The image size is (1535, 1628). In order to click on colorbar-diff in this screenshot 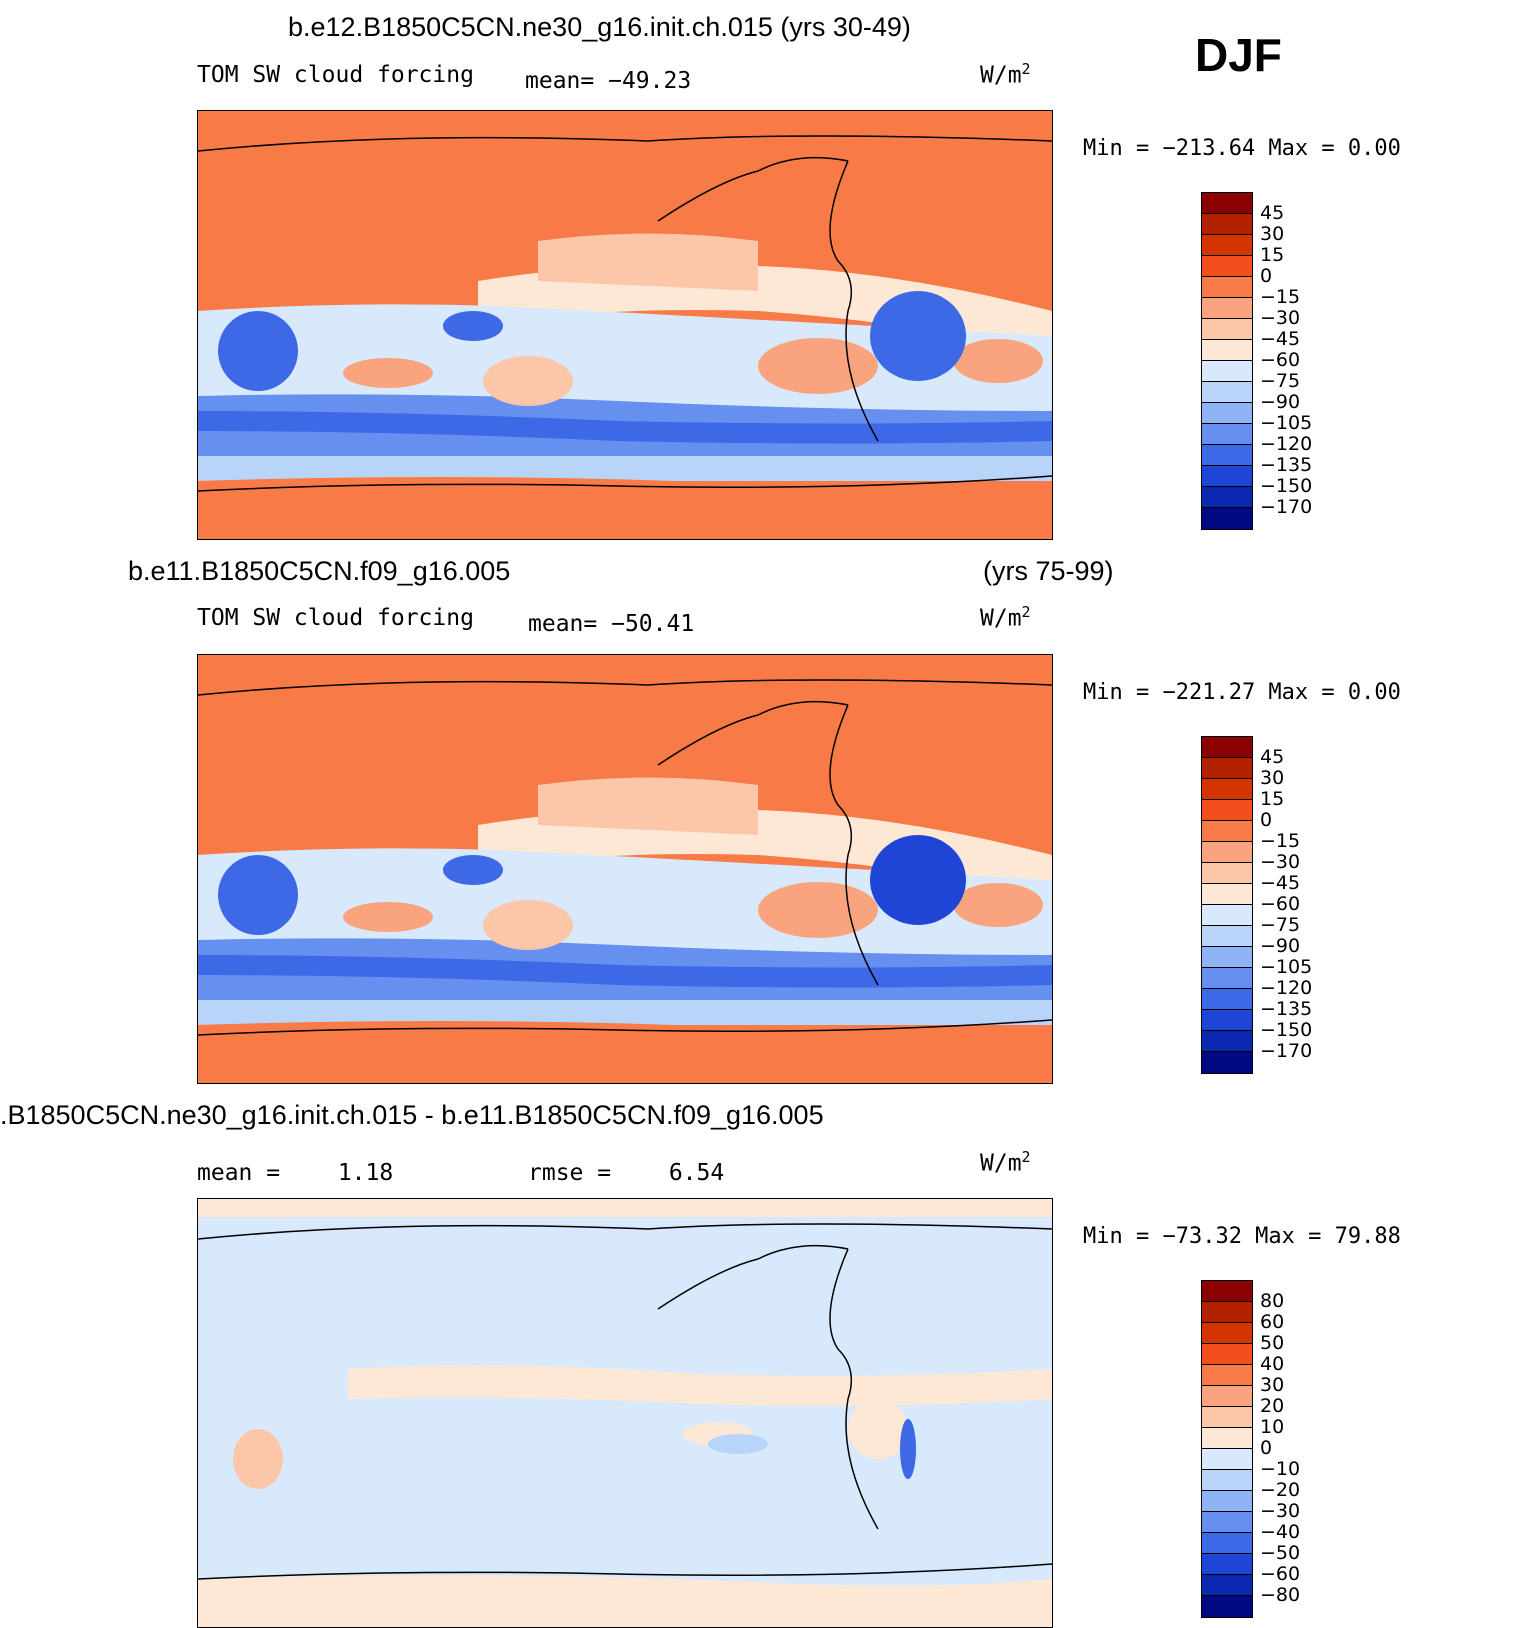, I will do `click(1227, 1449)`.